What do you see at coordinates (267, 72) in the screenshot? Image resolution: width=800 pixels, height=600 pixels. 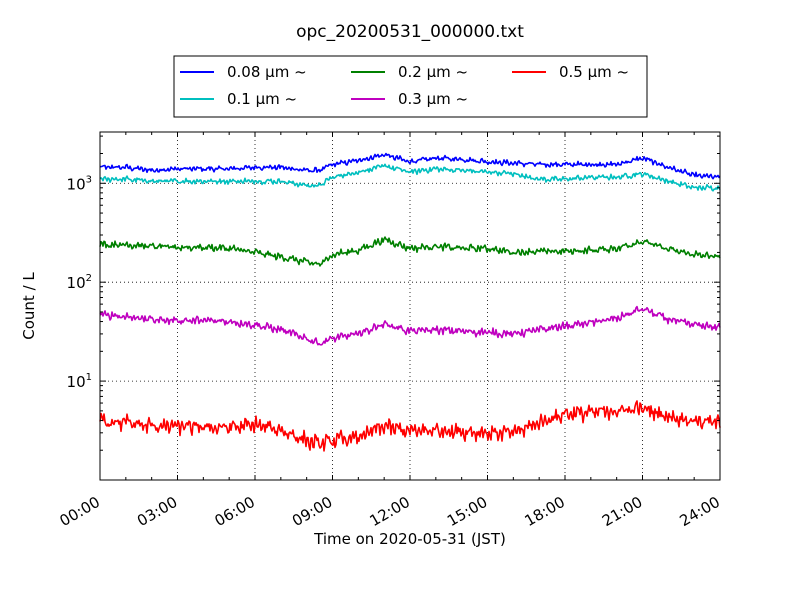 I see `legend-label: 0.08 μm ~` at bounding box center [267, 72].